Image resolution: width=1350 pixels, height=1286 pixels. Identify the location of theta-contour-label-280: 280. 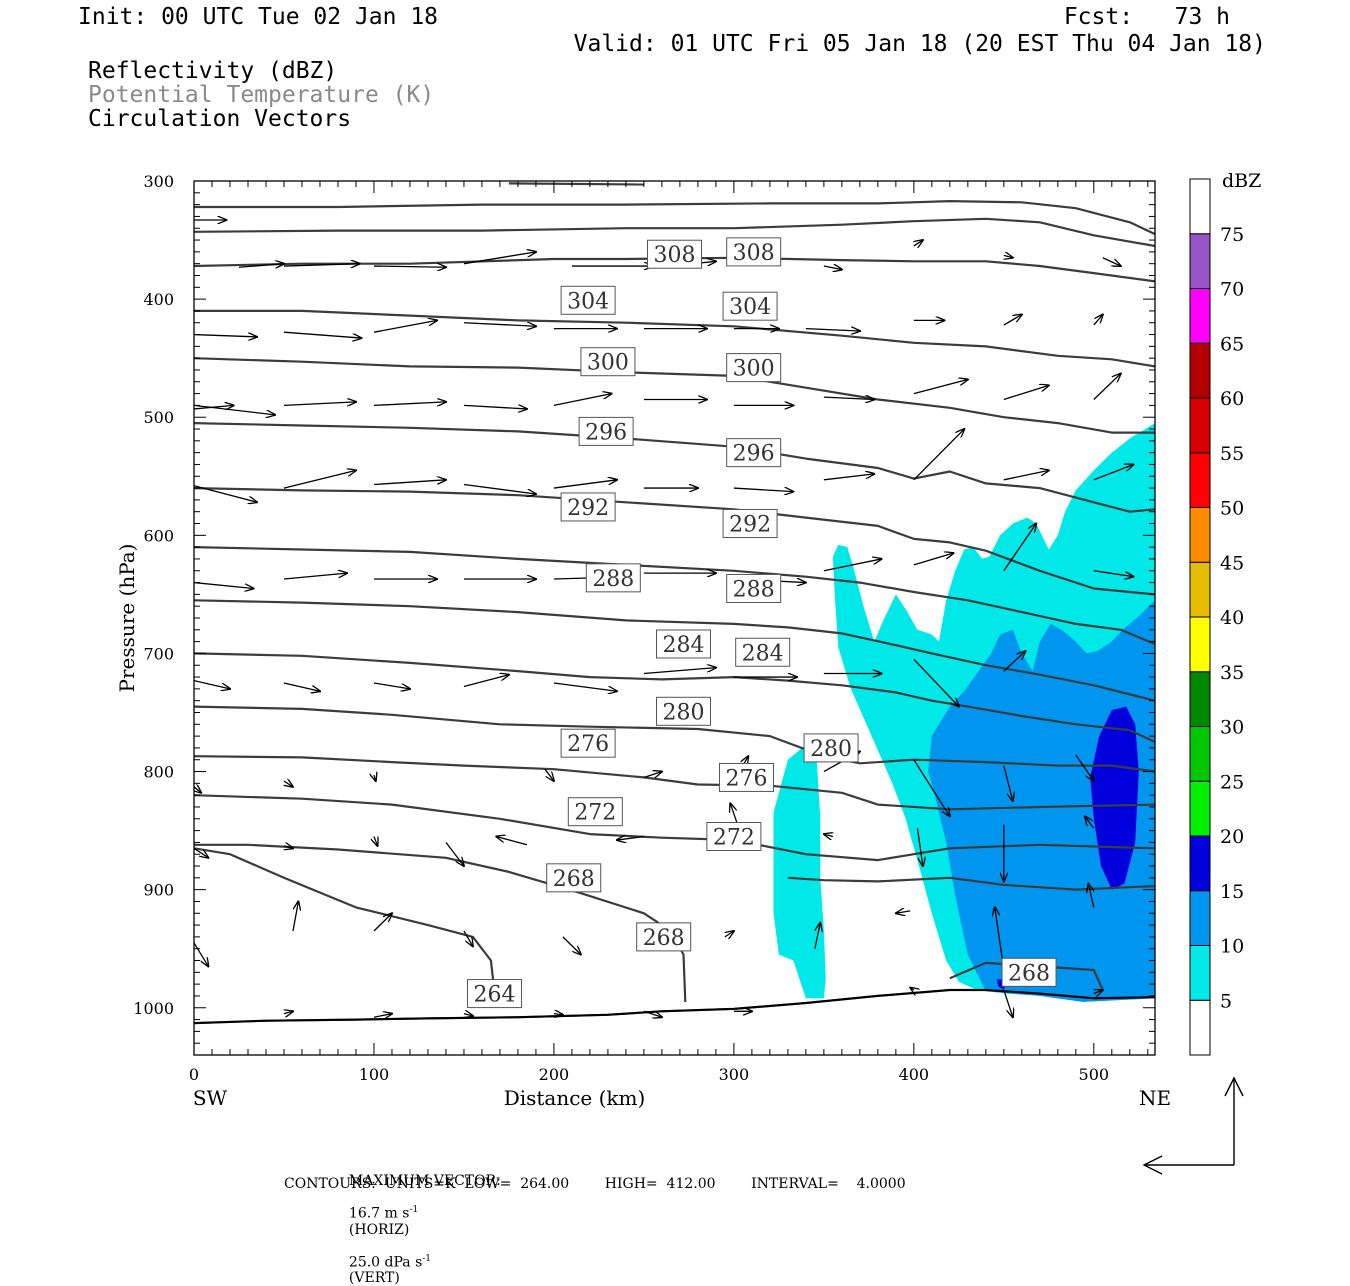
(683, 711).